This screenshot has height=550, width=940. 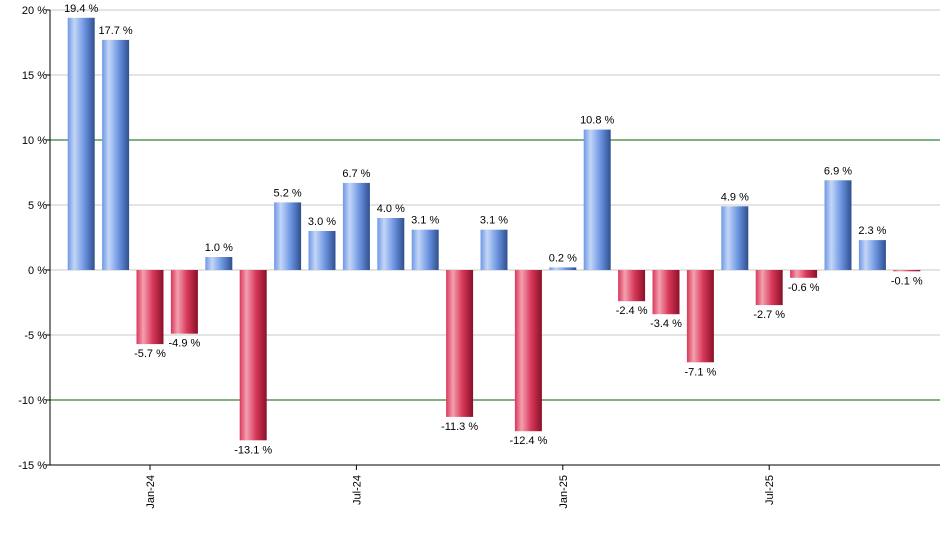 I want to click on data-label: -2.7 %, so click(x=769, y=315).